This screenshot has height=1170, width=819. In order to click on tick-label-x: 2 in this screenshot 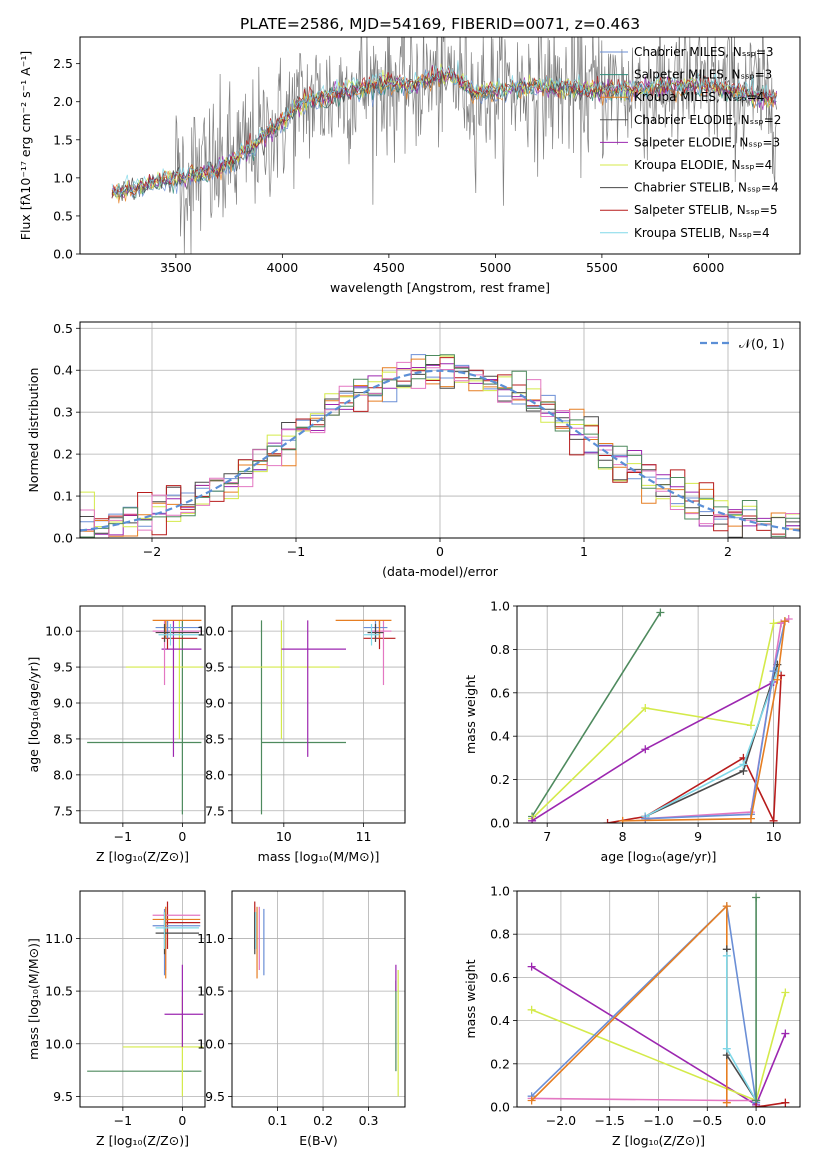, I will do `click(728, 551)`.